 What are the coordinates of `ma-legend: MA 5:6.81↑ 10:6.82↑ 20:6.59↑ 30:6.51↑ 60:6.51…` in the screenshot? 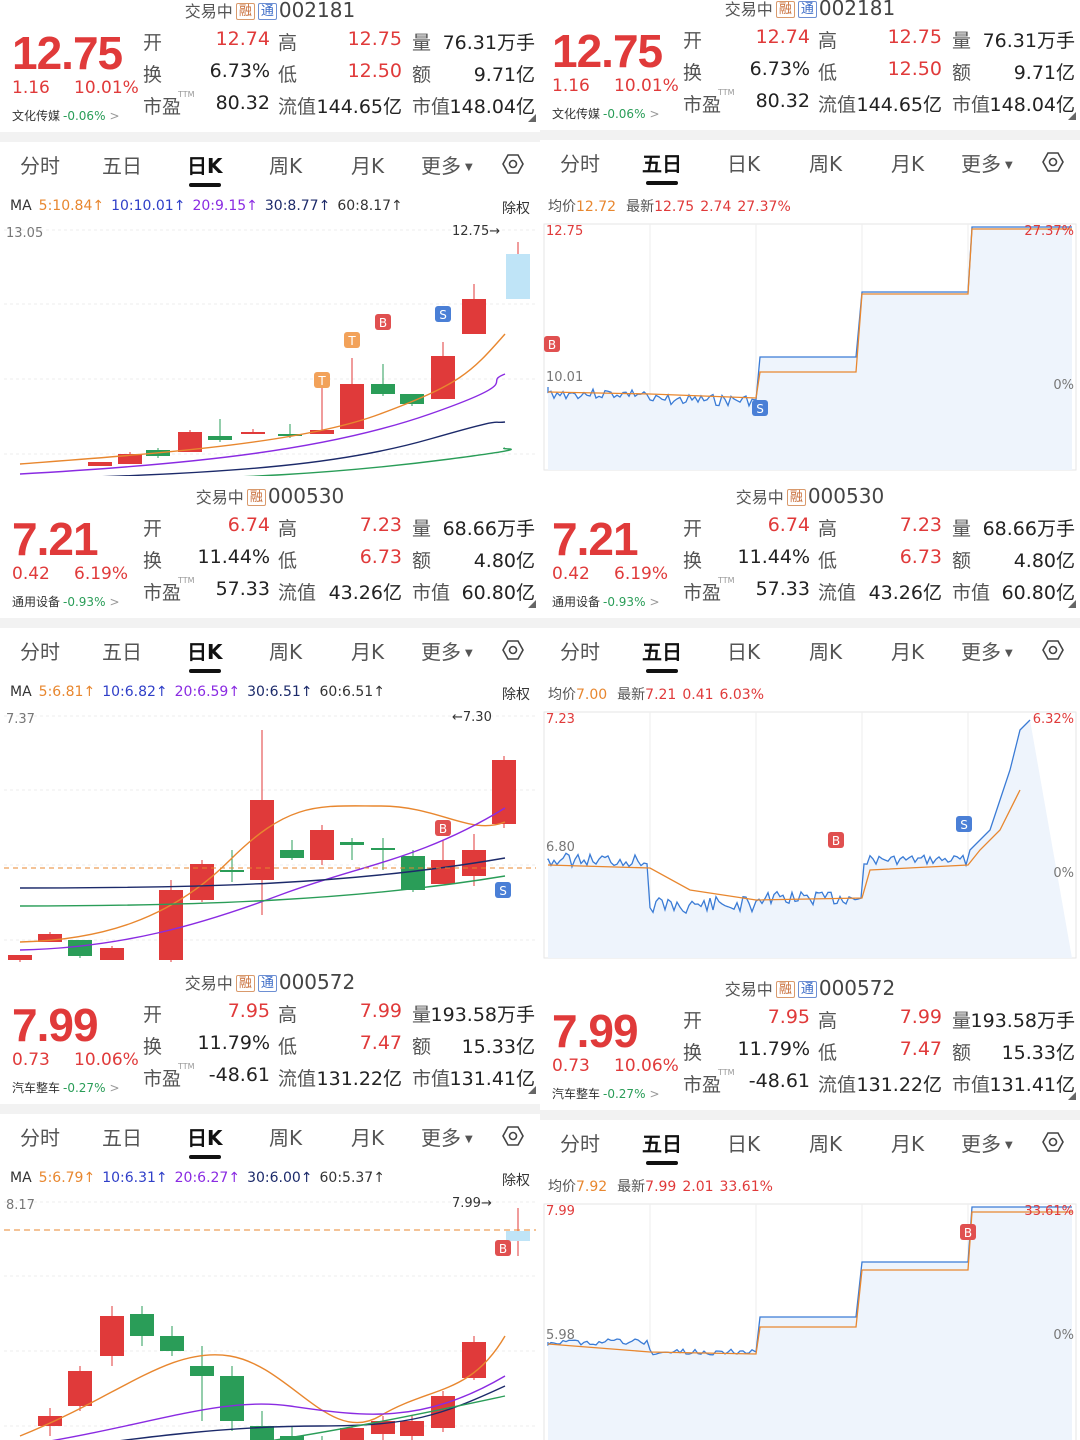 It's located at (201, 692).